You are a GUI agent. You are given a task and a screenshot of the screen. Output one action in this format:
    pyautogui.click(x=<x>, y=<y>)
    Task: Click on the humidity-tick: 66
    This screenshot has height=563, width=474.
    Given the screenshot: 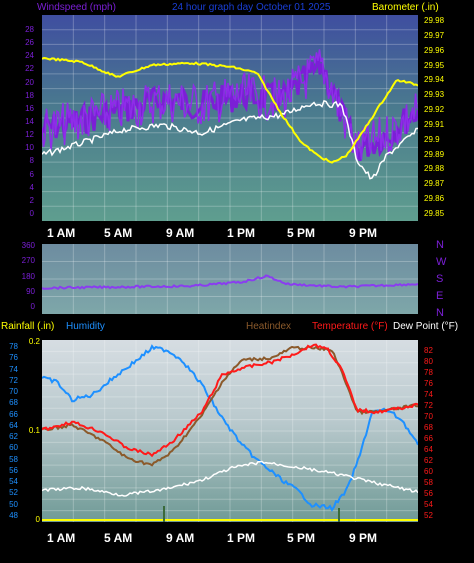 What is the action you would take?
    pyautogui.click(x=13, y=414)
    